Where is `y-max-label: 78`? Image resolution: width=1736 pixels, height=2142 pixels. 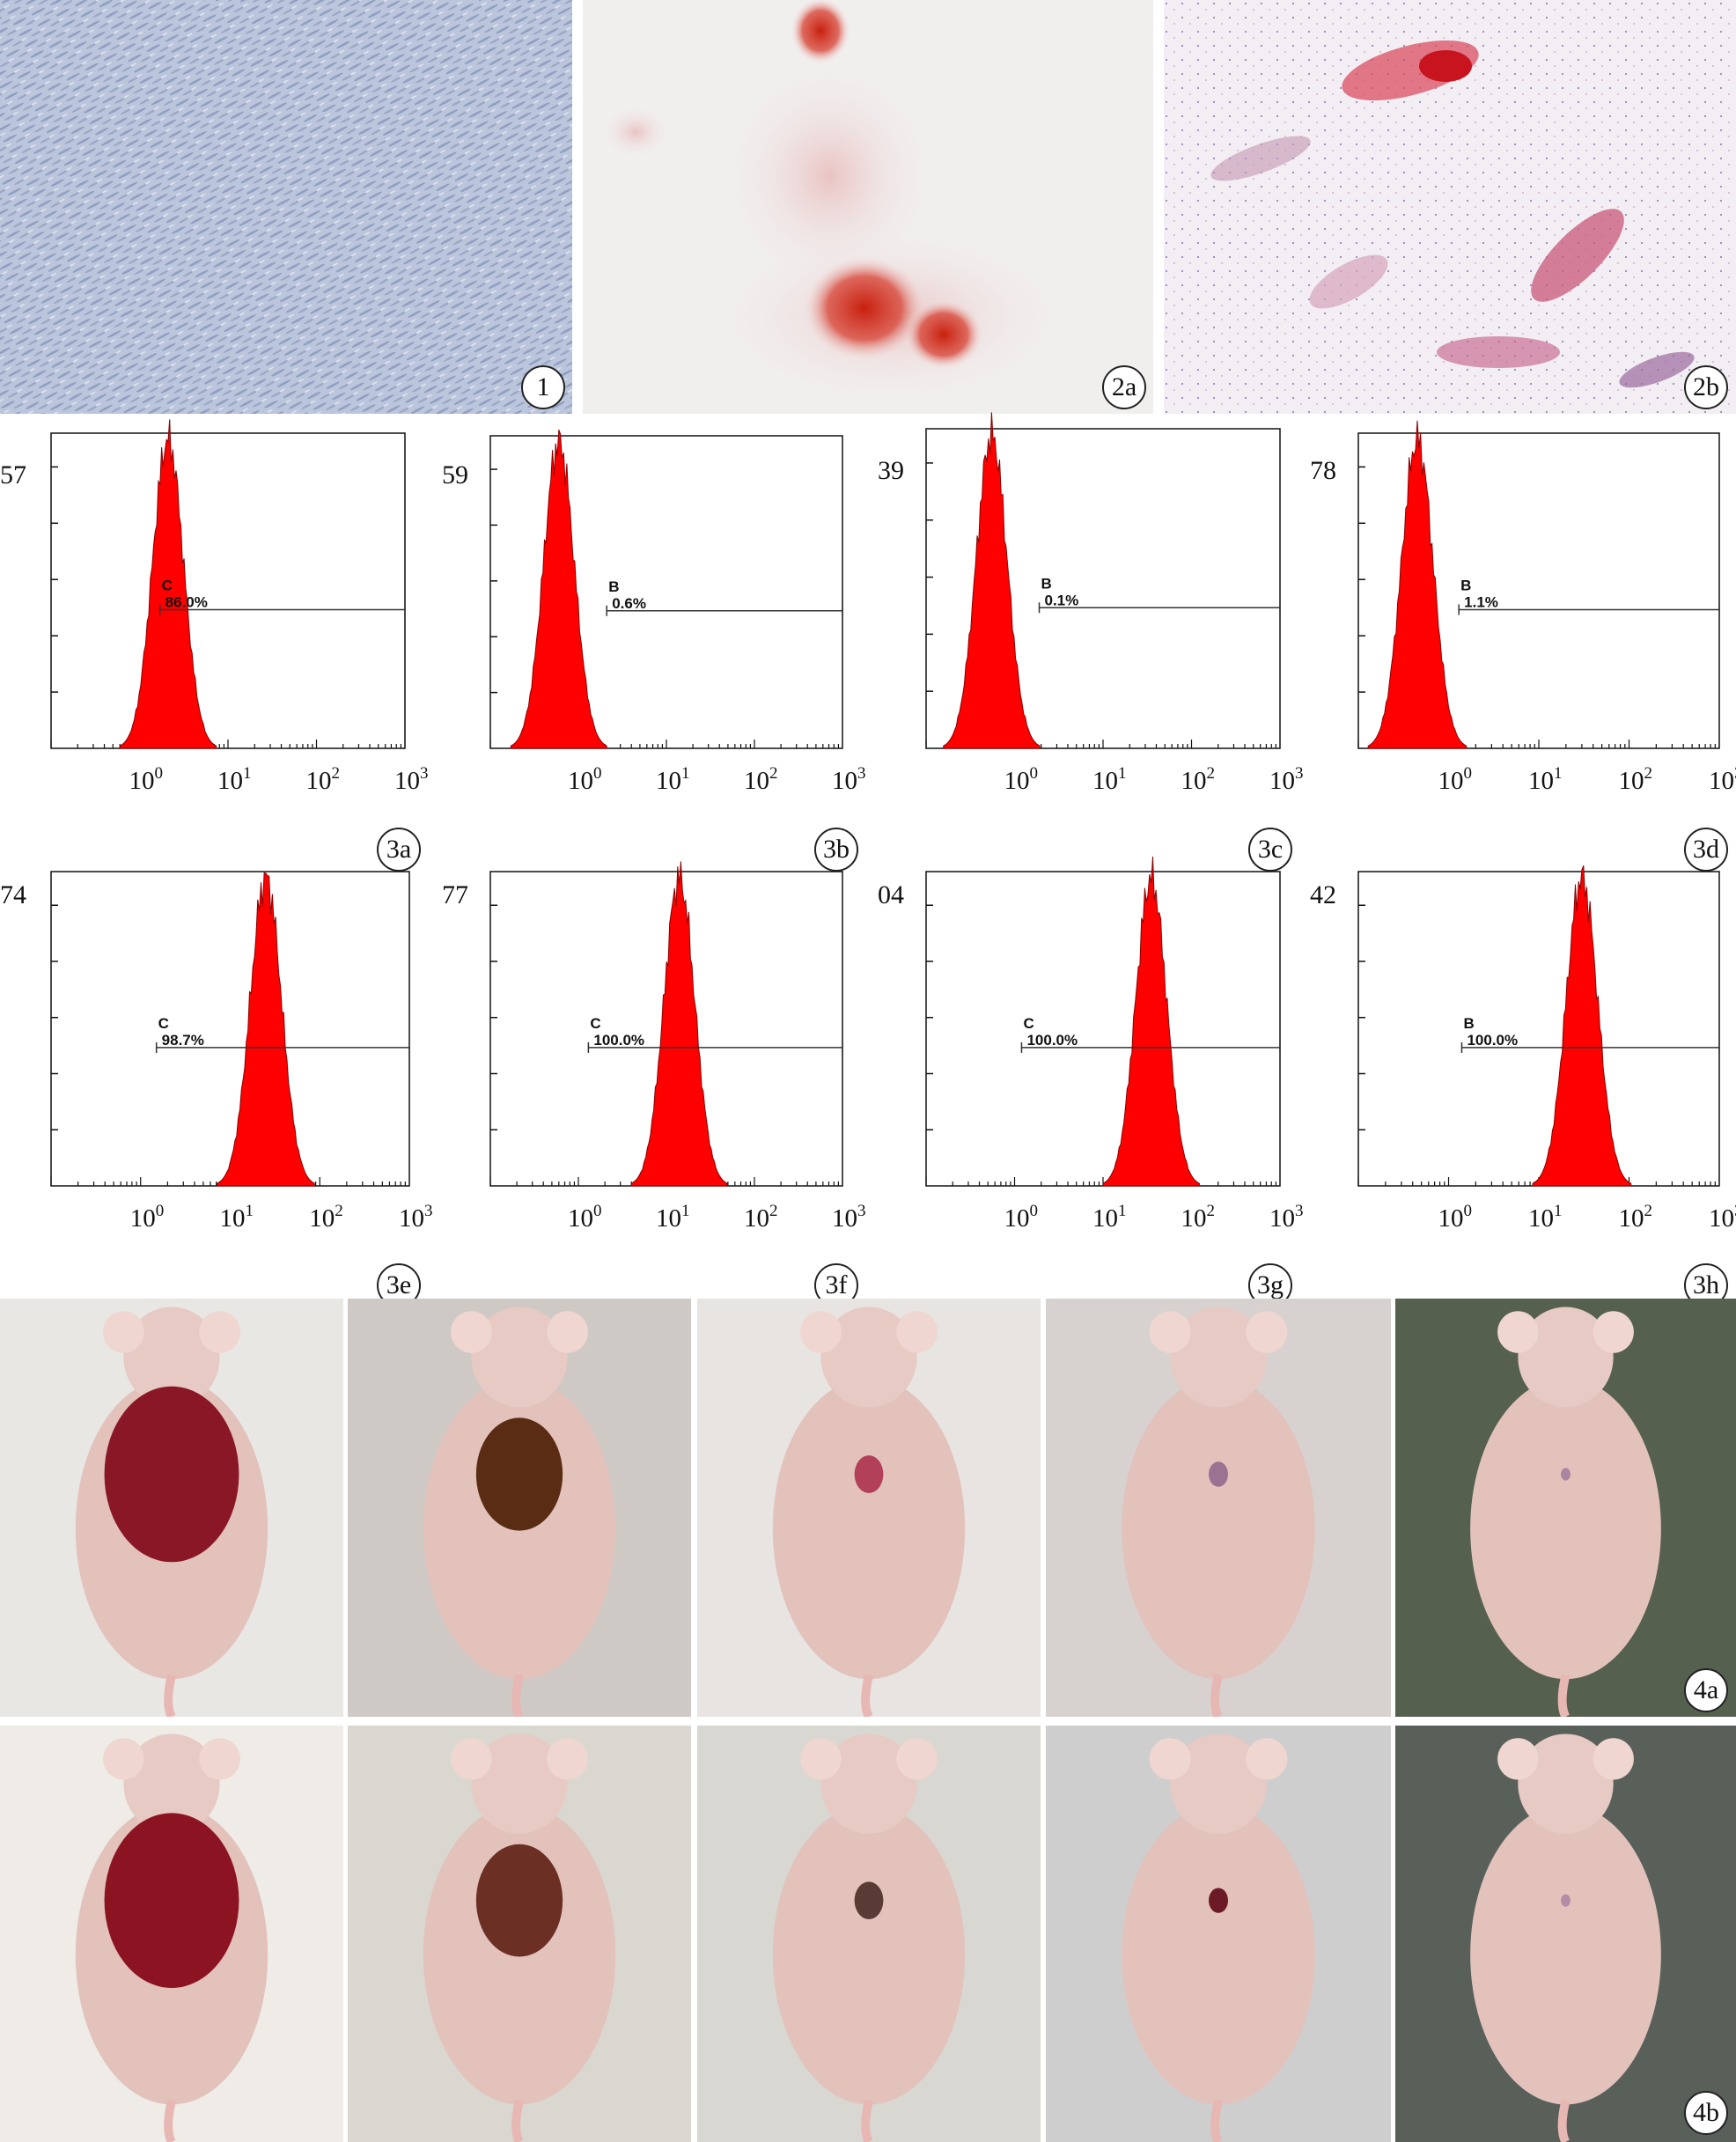
y-max-label: 78 is located at coordinates (1323, 470).